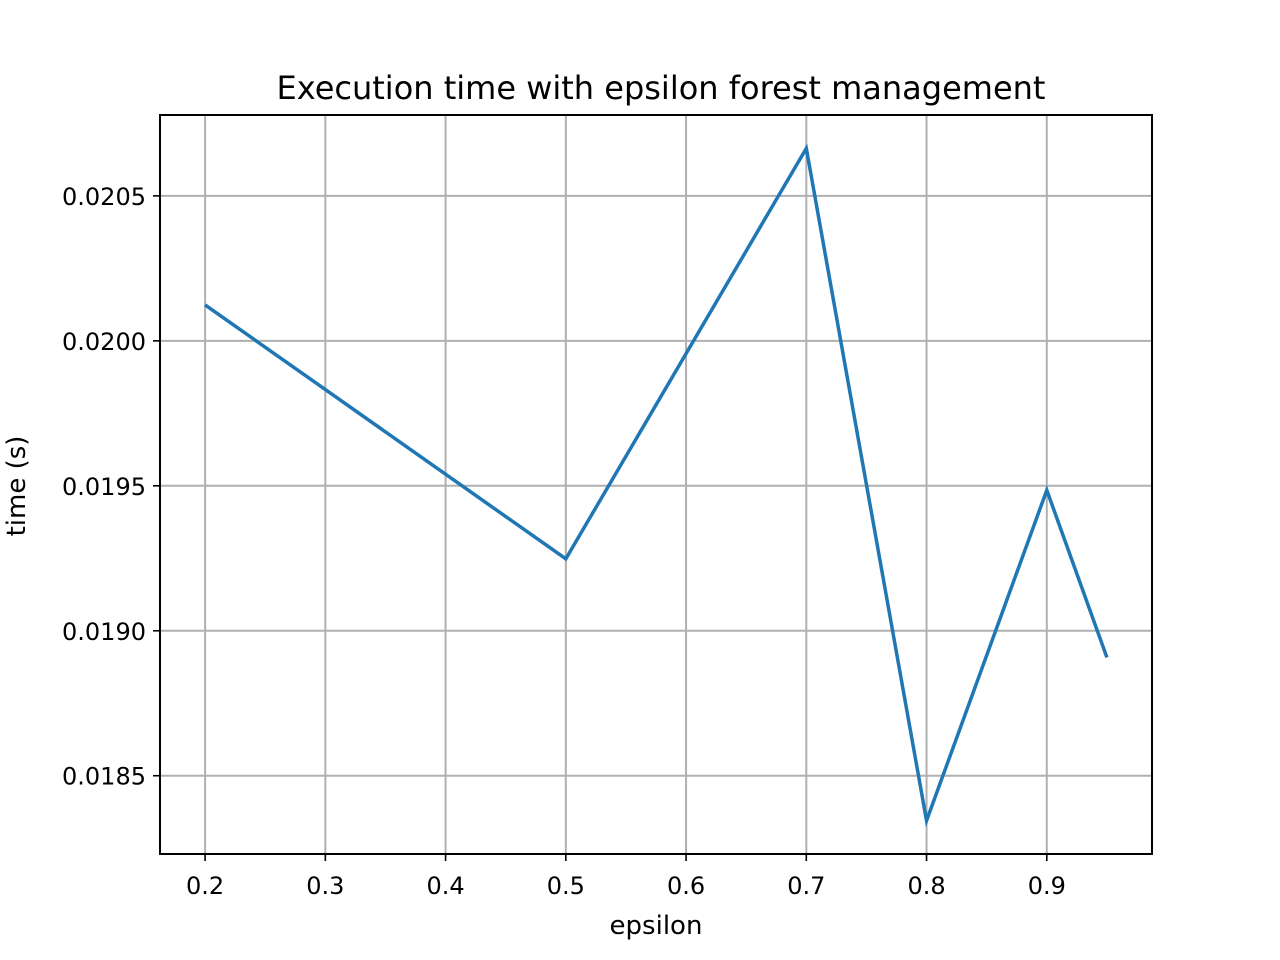 This screenshot has width=1280, height=960. I want to click on y-tick-label: 0.0190, so click(104, 632).